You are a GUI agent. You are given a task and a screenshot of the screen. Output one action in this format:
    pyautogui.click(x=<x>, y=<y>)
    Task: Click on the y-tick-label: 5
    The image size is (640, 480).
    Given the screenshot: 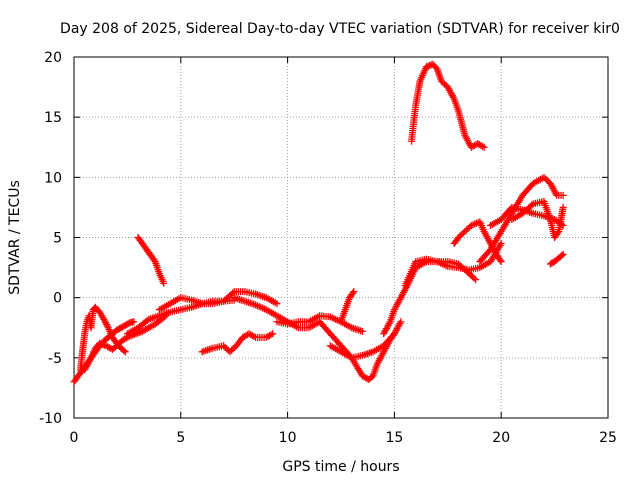 What is the action you would take?
    pyautogui.click(x=57, y=239)
    